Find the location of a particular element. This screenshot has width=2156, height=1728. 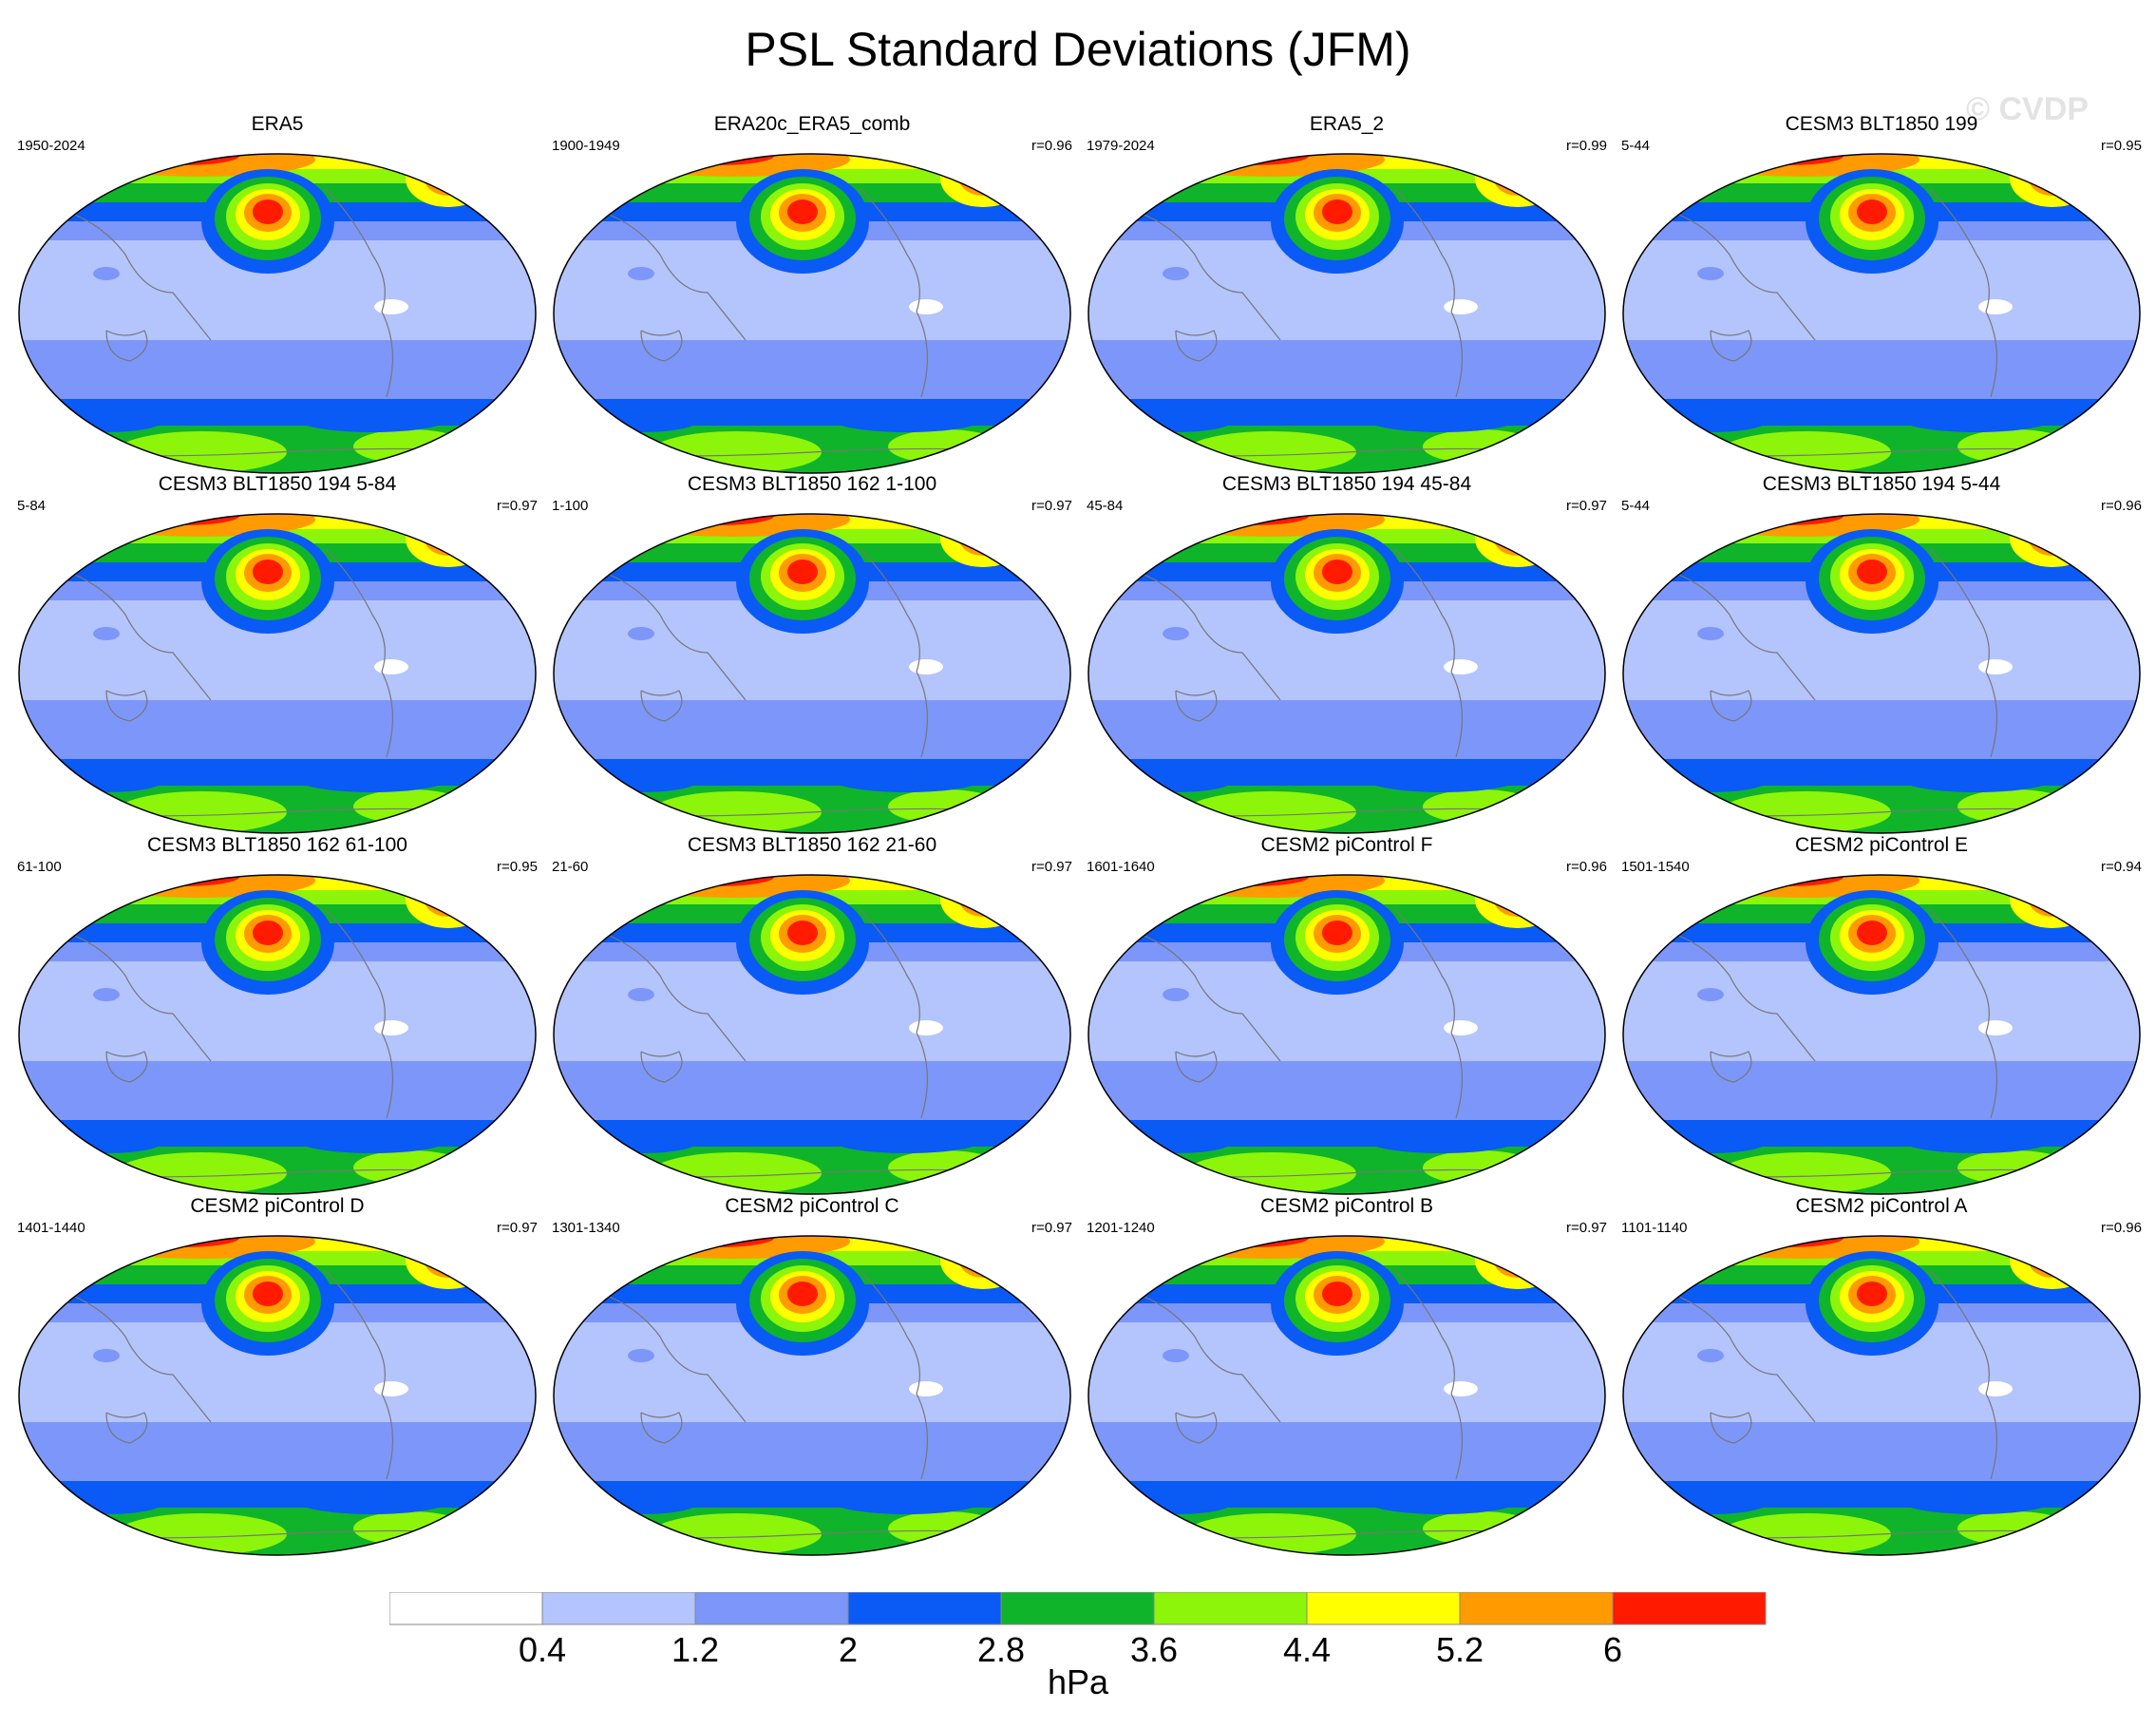

map-panel: ERA5 1950-2024 is located at coordinates (277, 302).